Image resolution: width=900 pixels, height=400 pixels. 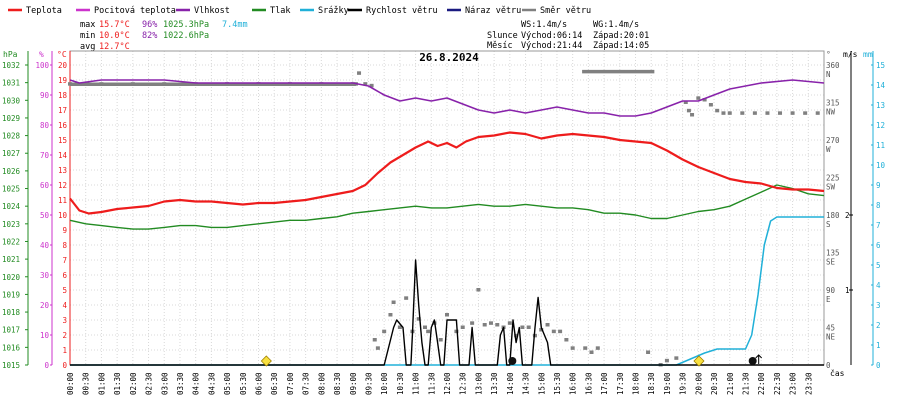 What do you see at coordinates (353, 383) in the screenshot?
I see `x-tick: 09:00` at bounding box center [353, 383].